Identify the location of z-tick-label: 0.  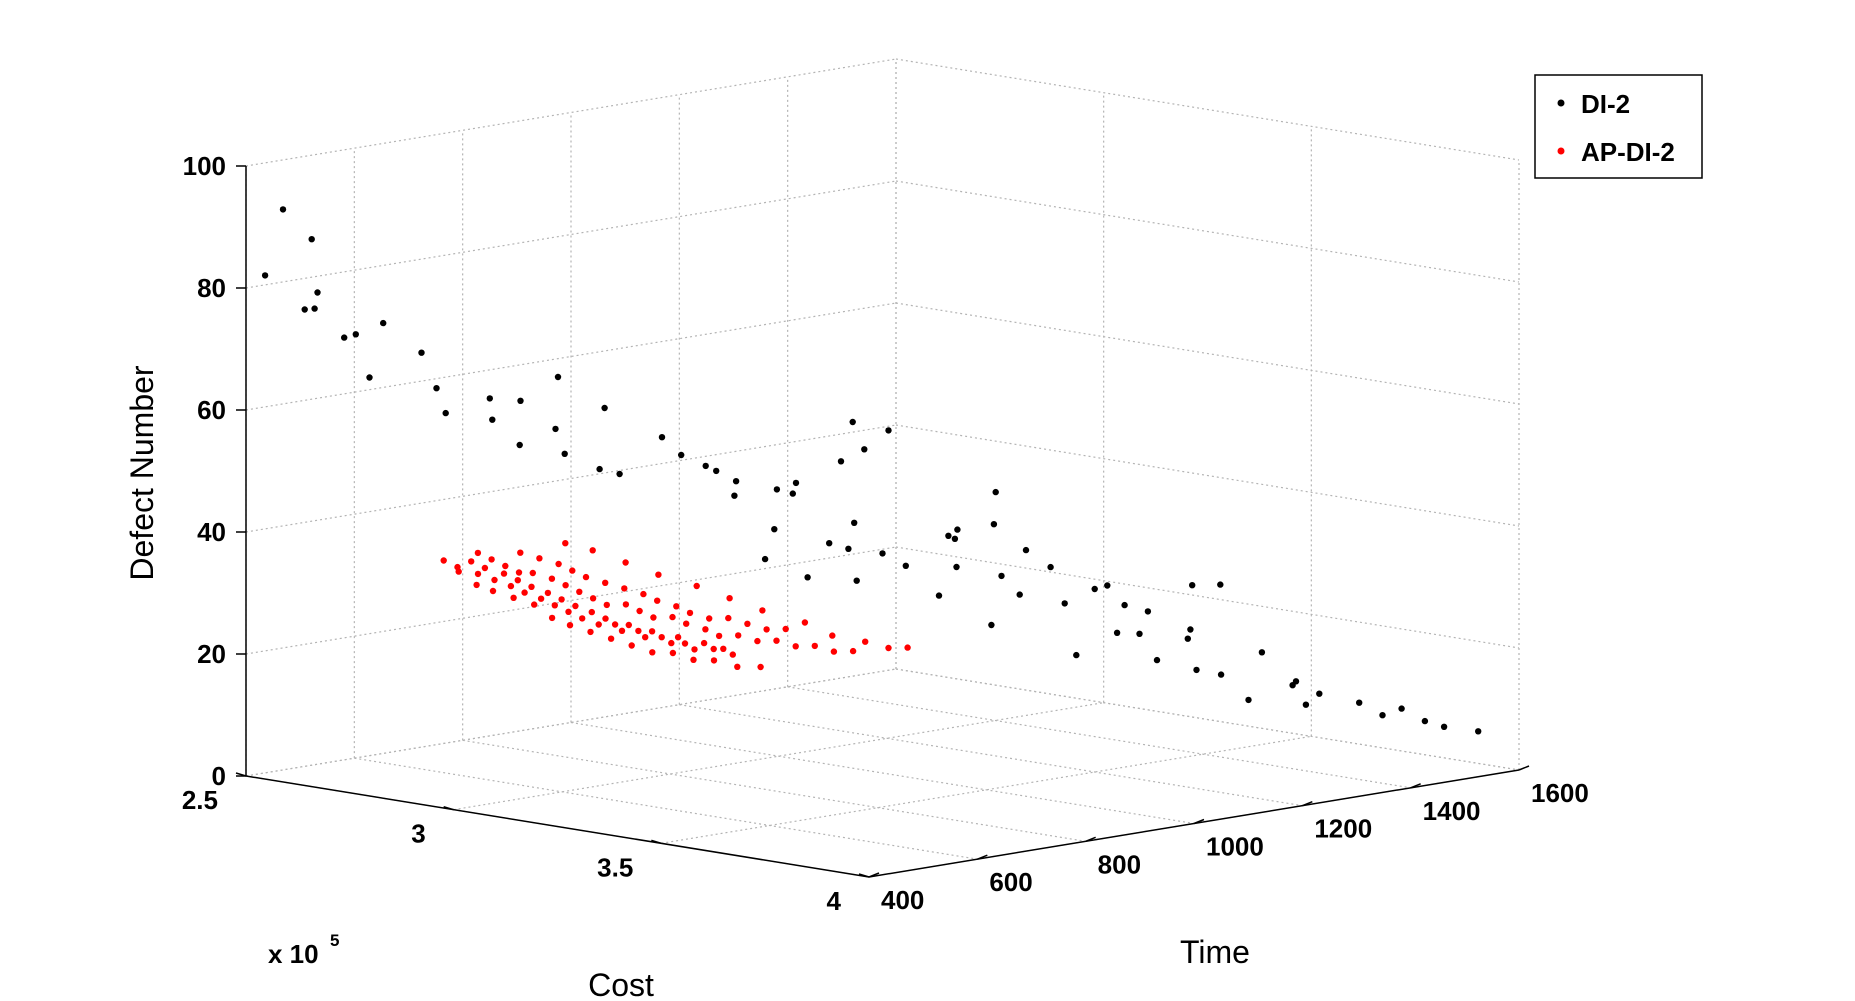
(219, 776).